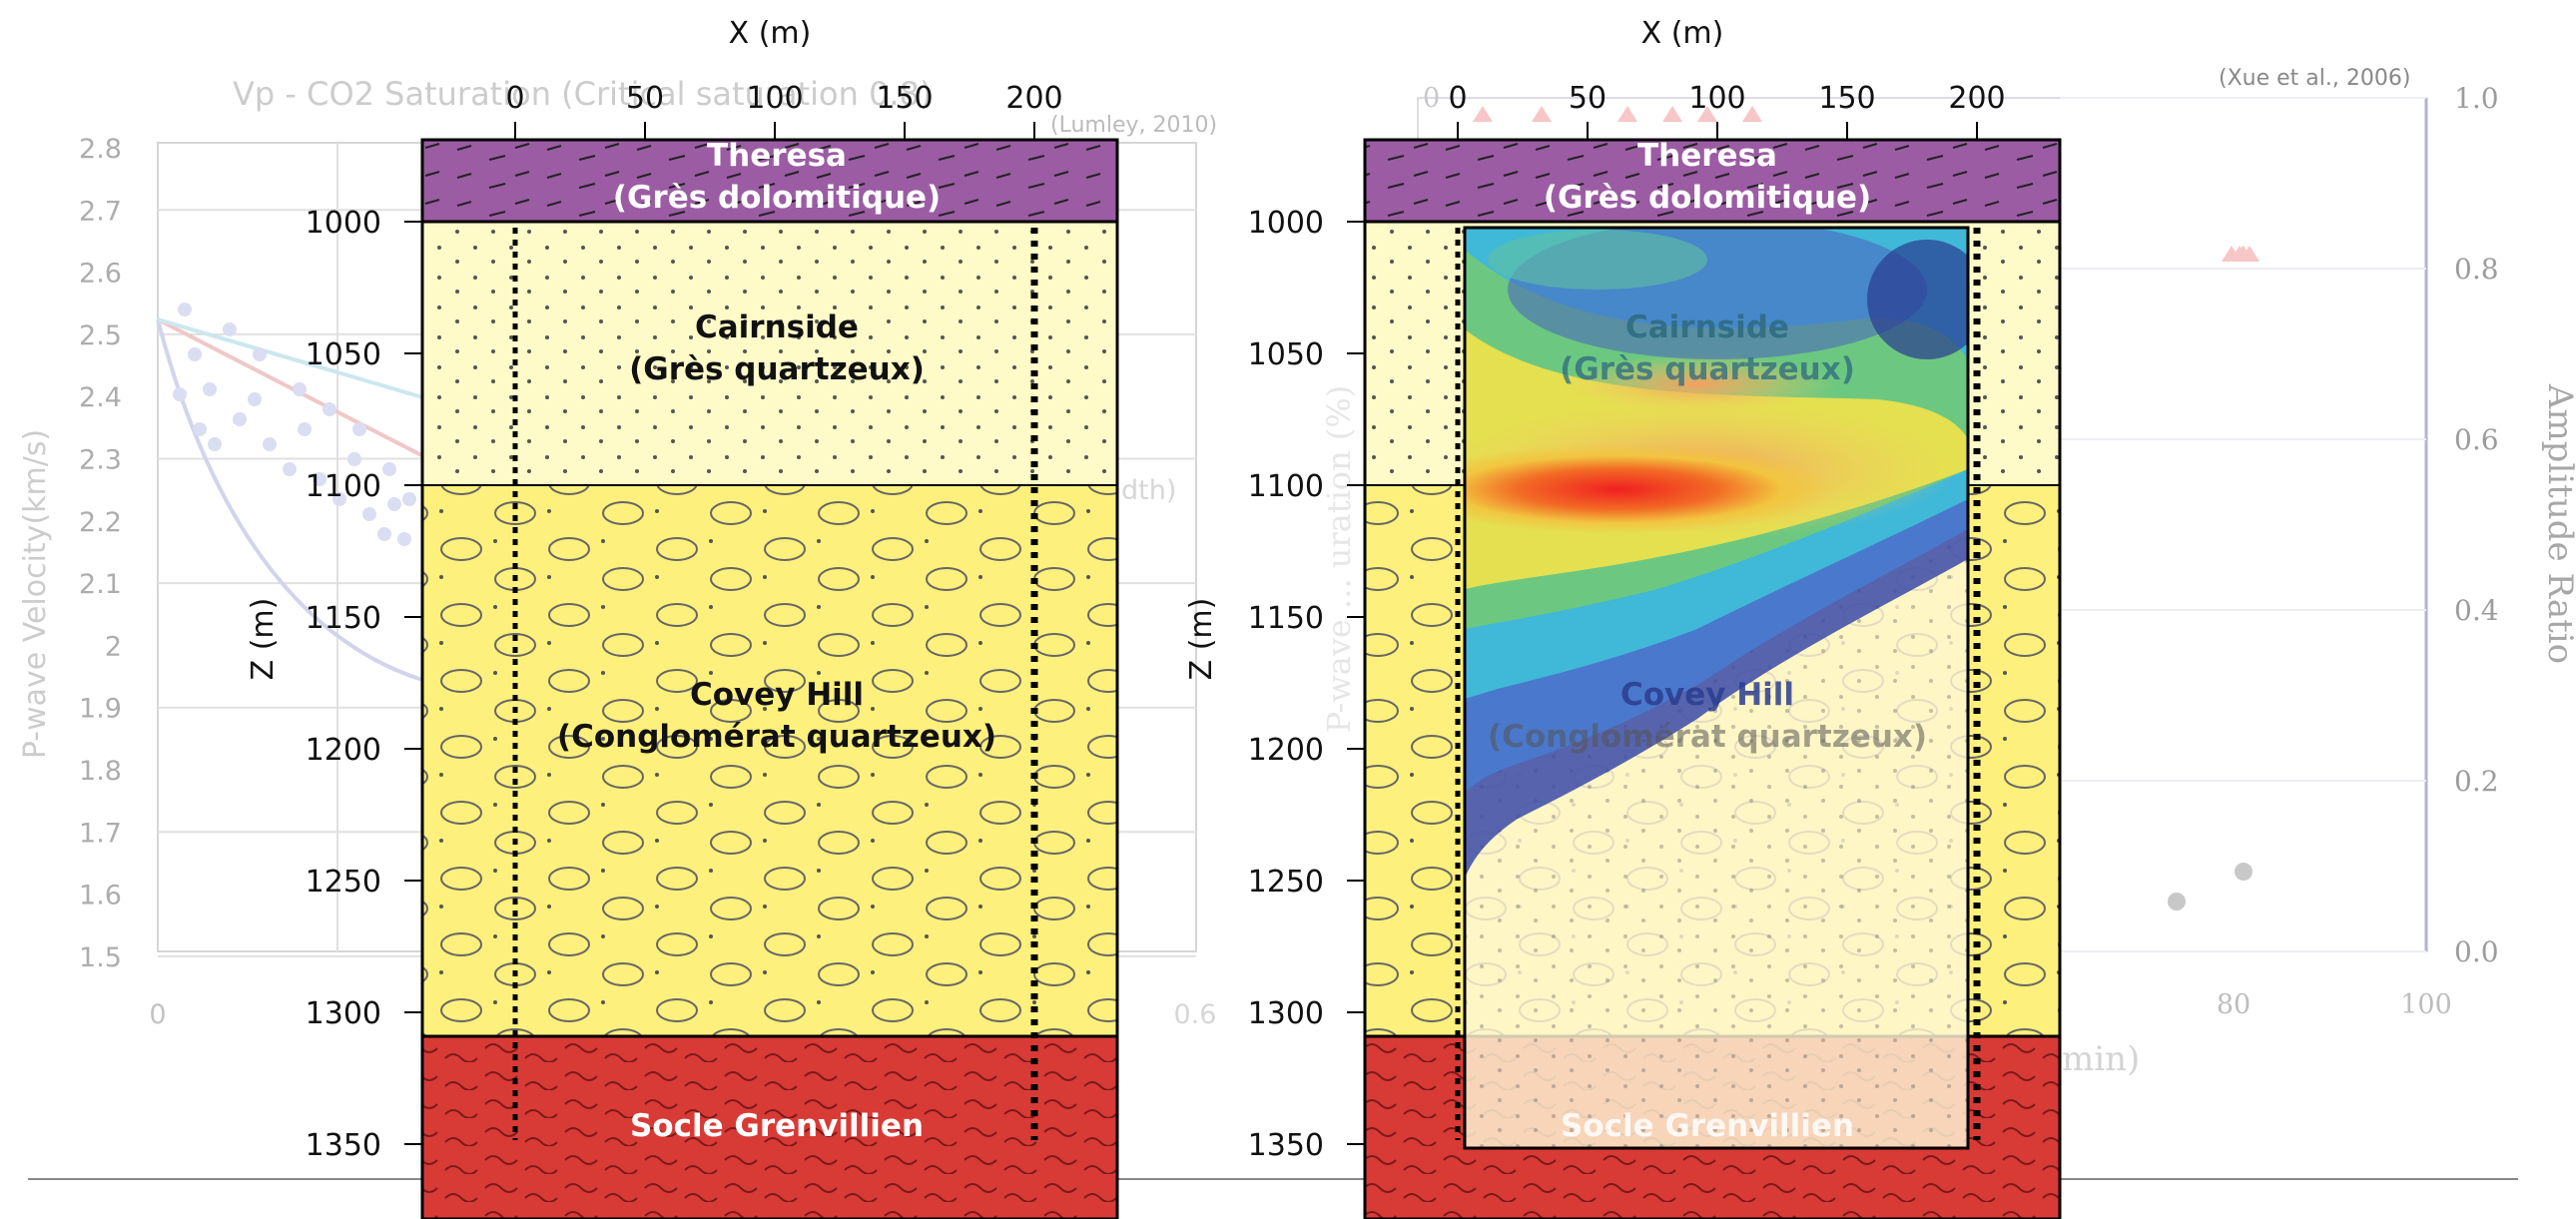 This screenshot has height=1219, width=2576. Describe the element at coordinates (2476, 99) in the screenshot. I see `bg-amplitude-ytick-0: 1.0` at that location.